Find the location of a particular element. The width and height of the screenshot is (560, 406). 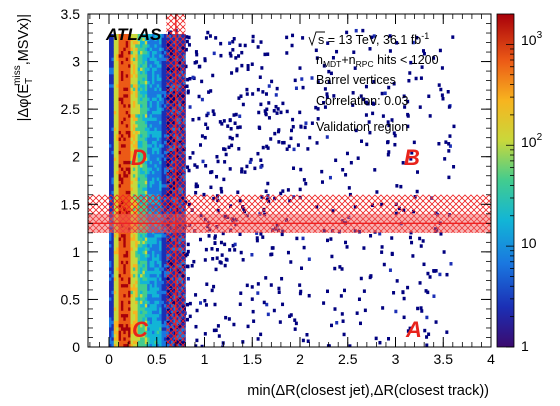

annotation-sqrt-s: s is located at coordinates (321, 40).